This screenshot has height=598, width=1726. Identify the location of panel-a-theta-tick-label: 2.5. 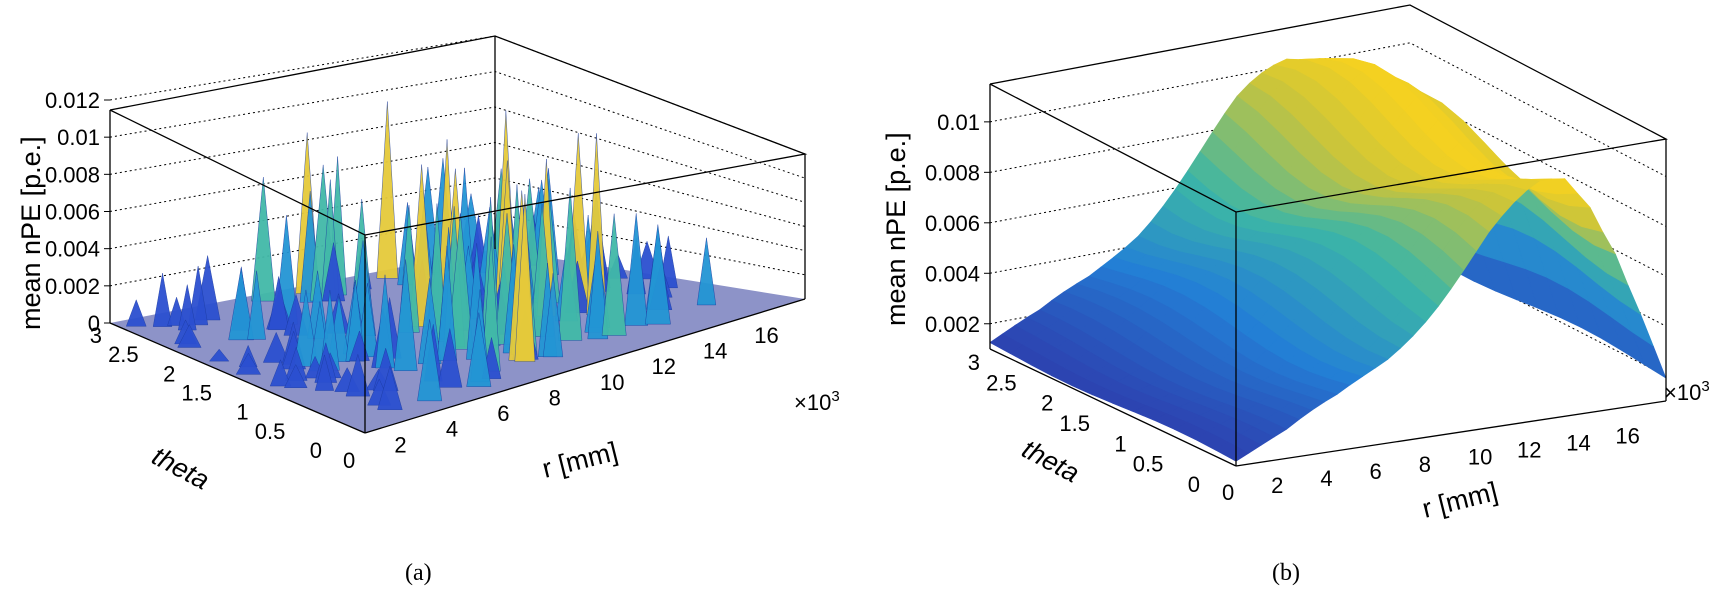
(123, 354).